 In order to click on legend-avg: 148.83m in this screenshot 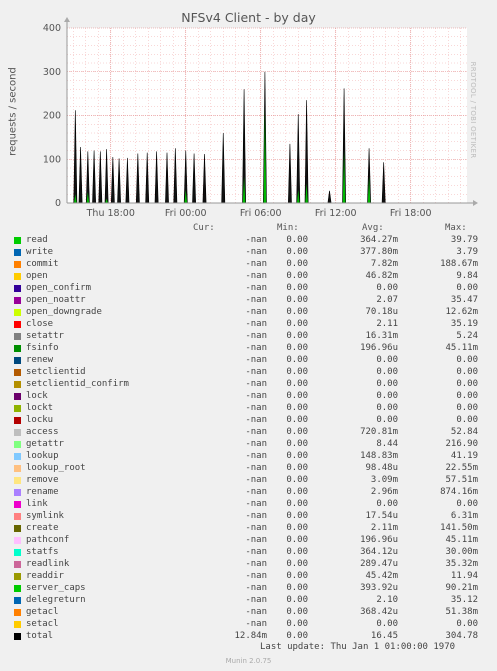, I will do `click(379, 456)`.